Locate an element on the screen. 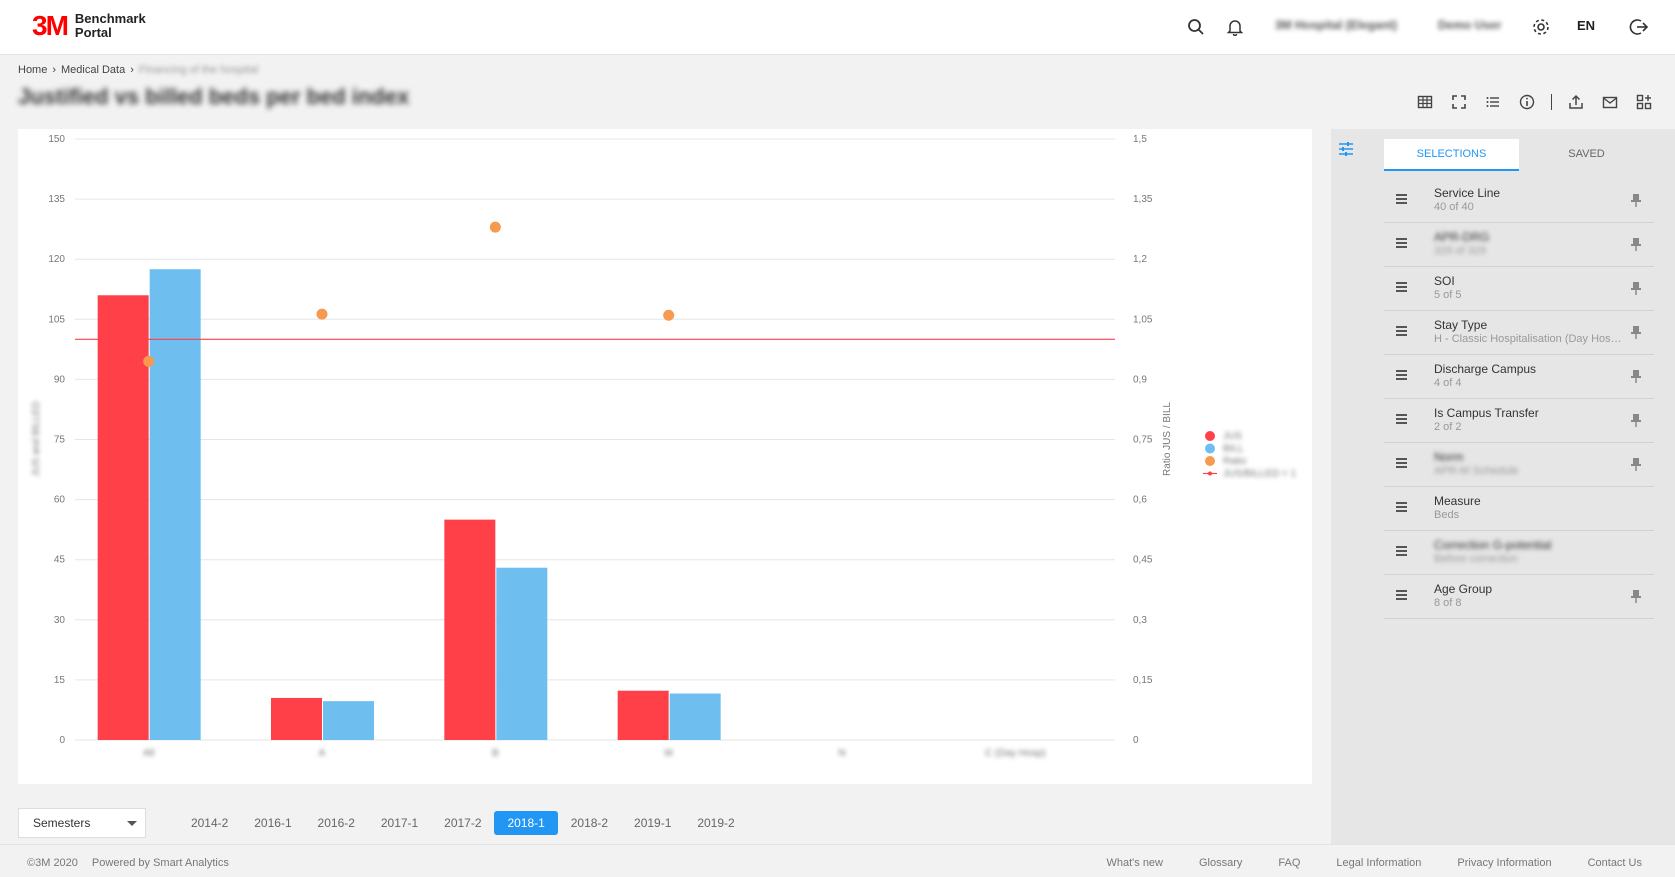  y-left-axis-label: JUS and BILLED is located at coordinates (36, 439).